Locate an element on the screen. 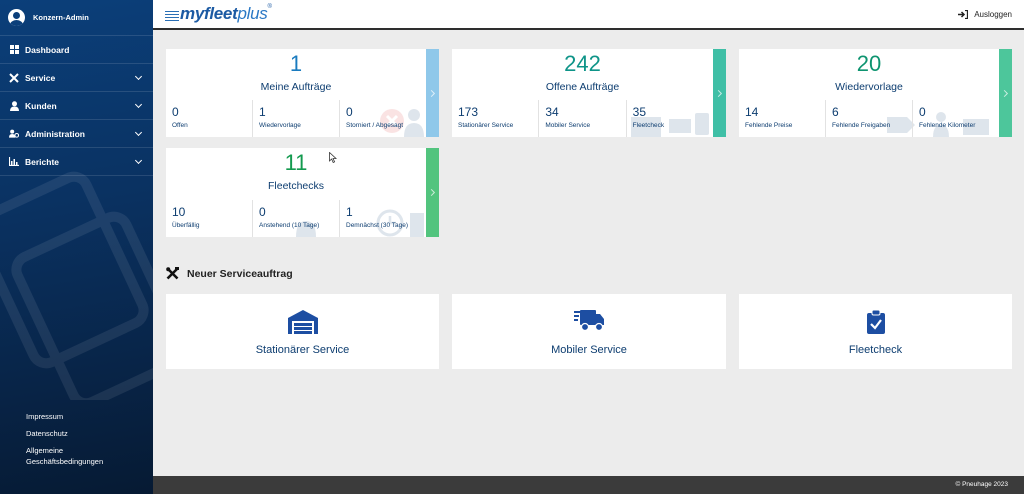 The width and height of the screenshot is (1024, 494). tag-watermark-icon is located at coordinates (938, 124).